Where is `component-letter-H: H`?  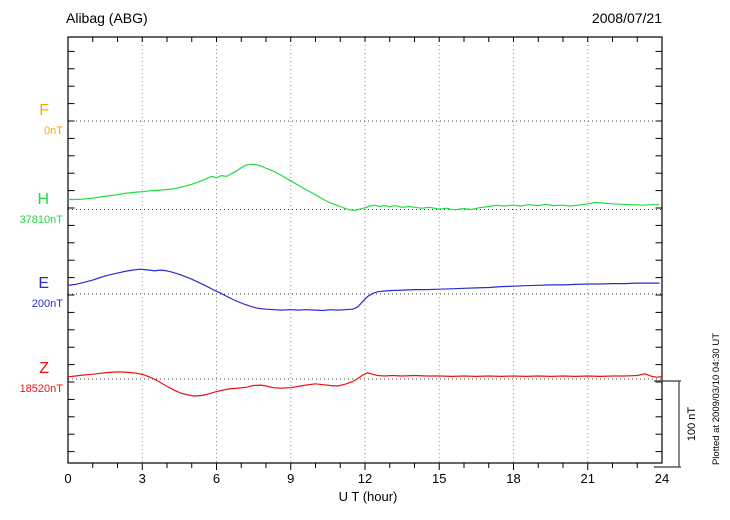
component-letter-H: H is located at coordinates (43, 199).